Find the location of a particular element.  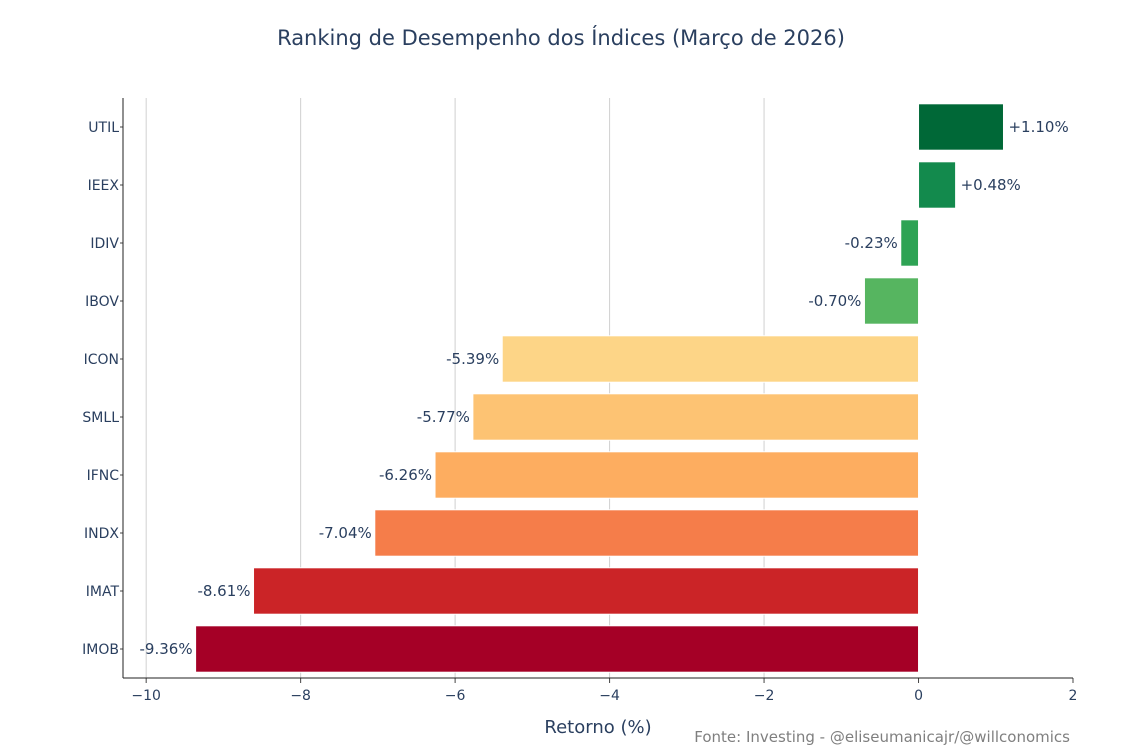

bar-imob is located at coordinates (557, 649).